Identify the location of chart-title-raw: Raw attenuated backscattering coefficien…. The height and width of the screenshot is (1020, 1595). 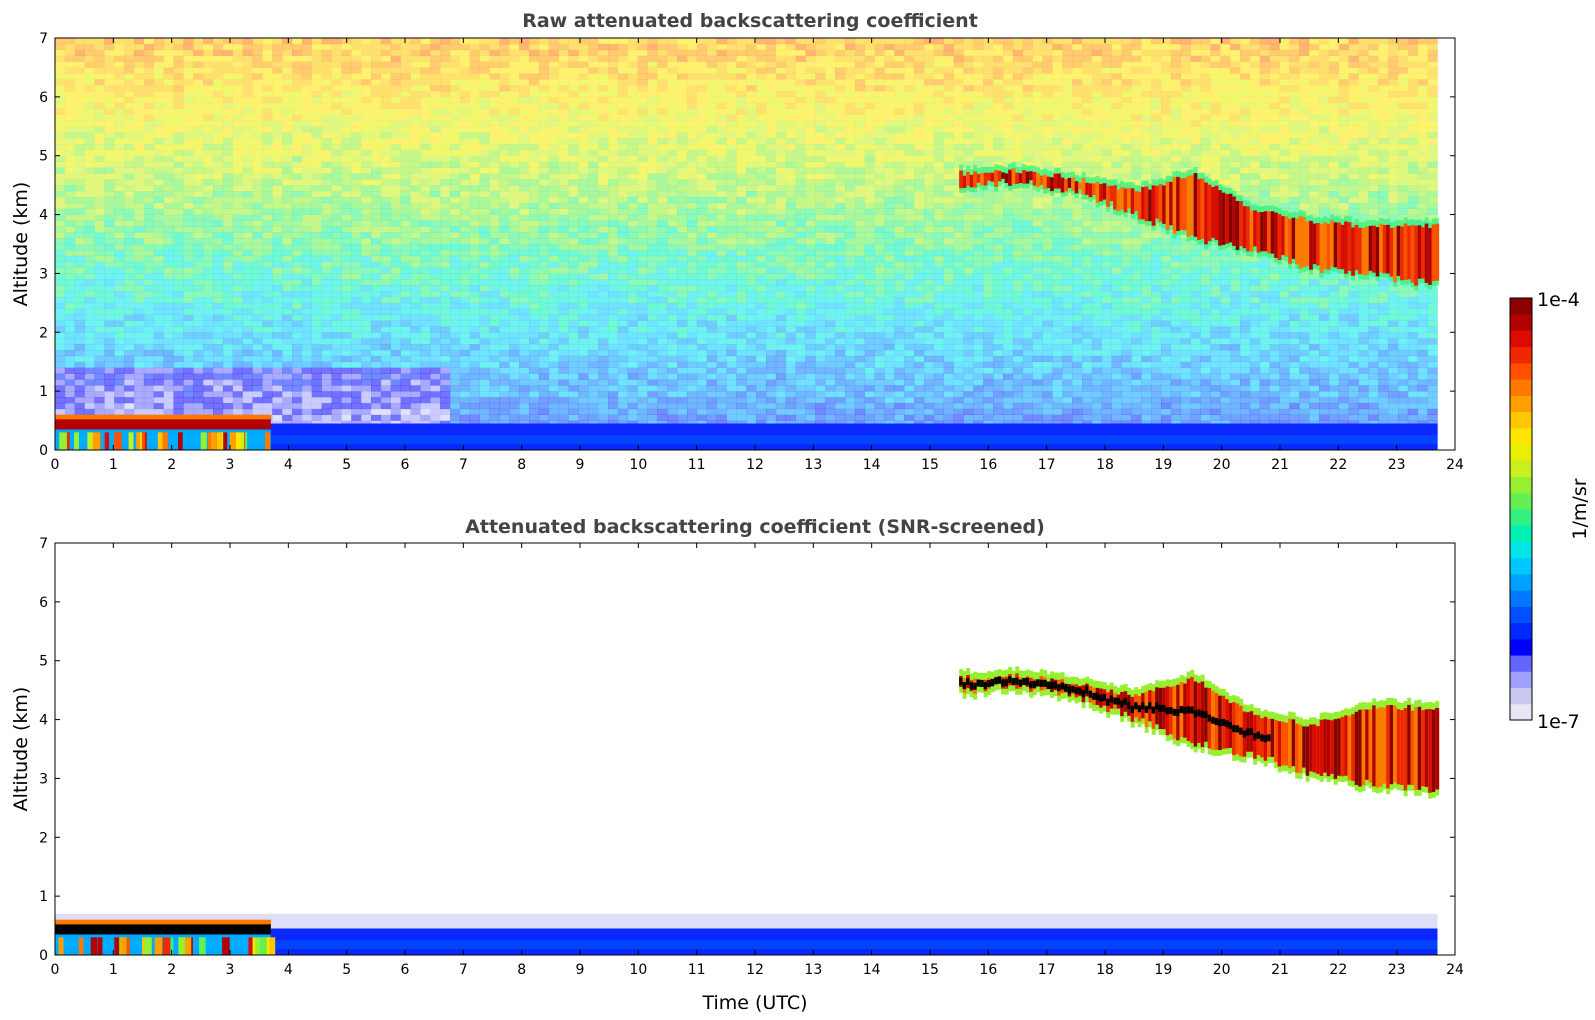
(750, 21).